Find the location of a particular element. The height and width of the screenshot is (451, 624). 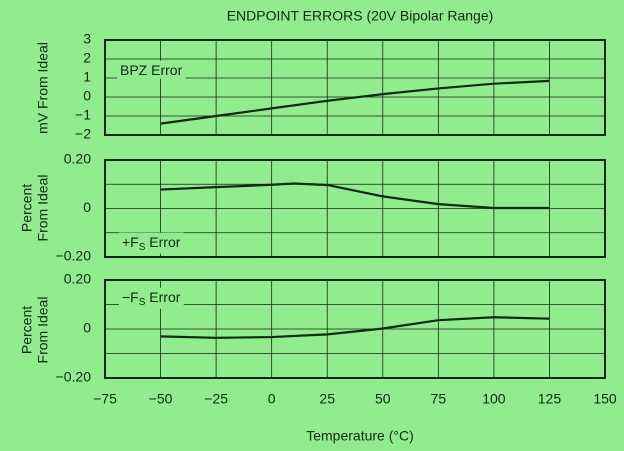

y-tick-label: 2 is located at coordinates (87, 58).